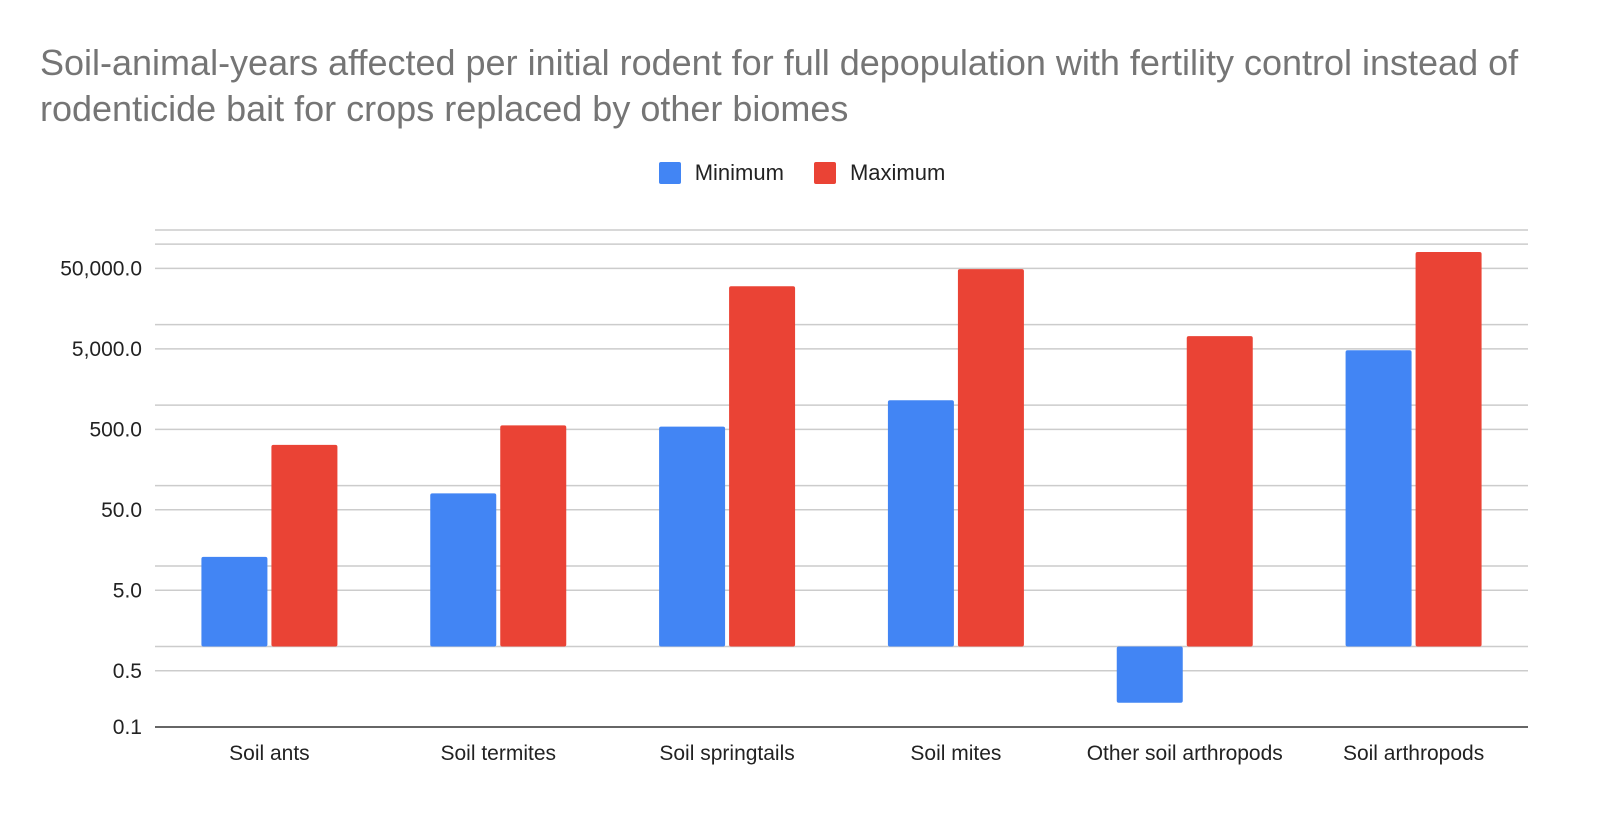 This screenshot has height=824, width=1604. Describe the element at coordinates (127, 727) in the screenshot. I see `y-tick-label: 0.1` at that location.